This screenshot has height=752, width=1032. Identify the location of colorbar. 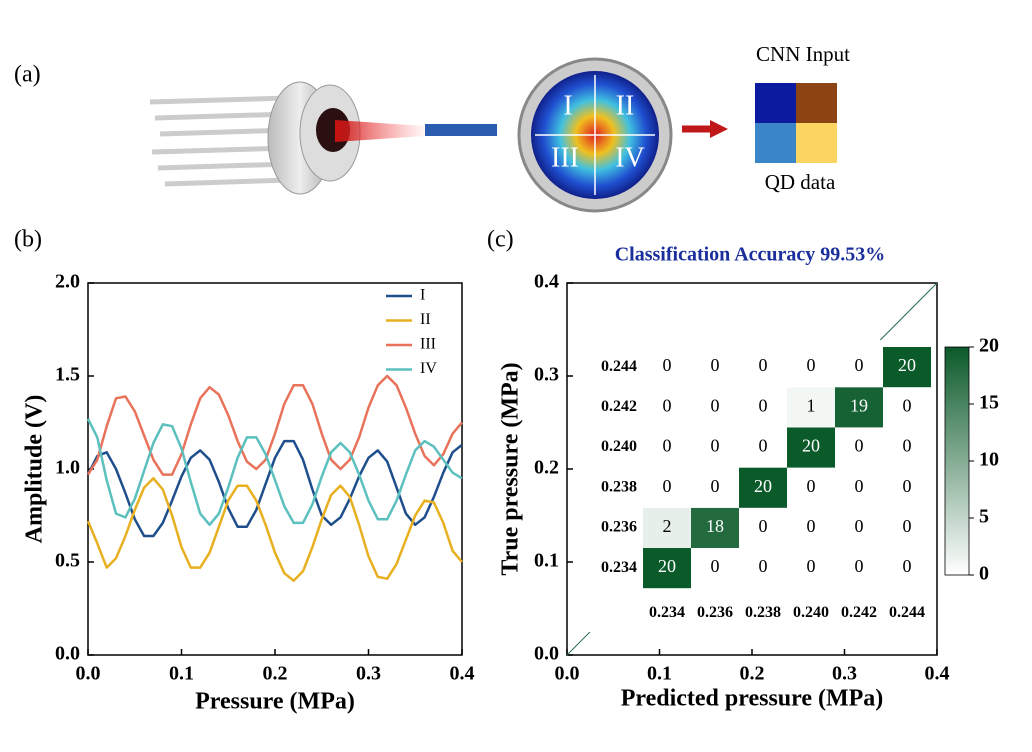
(957, 461).